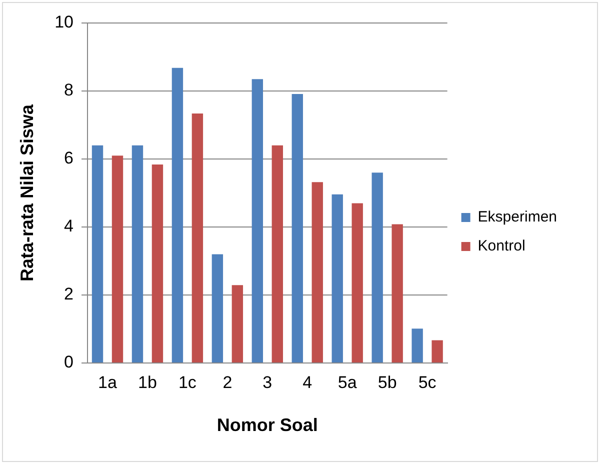  Describe the element at coordinates (518, 217) in the screenshot. I see `legend-label: Eksperimen` at that location.